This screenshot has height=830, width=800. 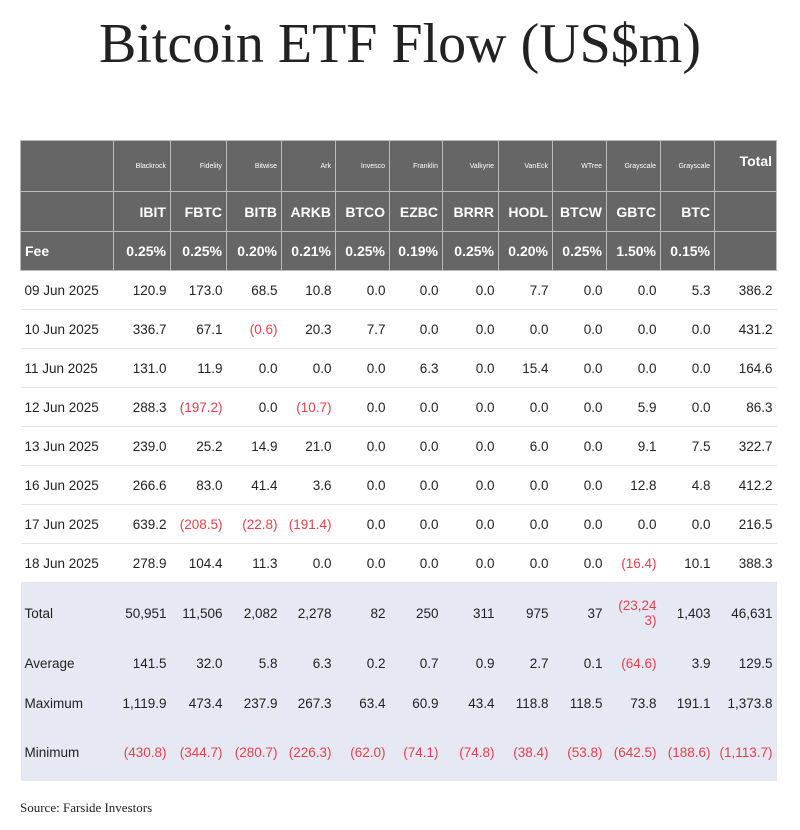 I want to click on ticker-header: BTC, so click(x=687, y=211).